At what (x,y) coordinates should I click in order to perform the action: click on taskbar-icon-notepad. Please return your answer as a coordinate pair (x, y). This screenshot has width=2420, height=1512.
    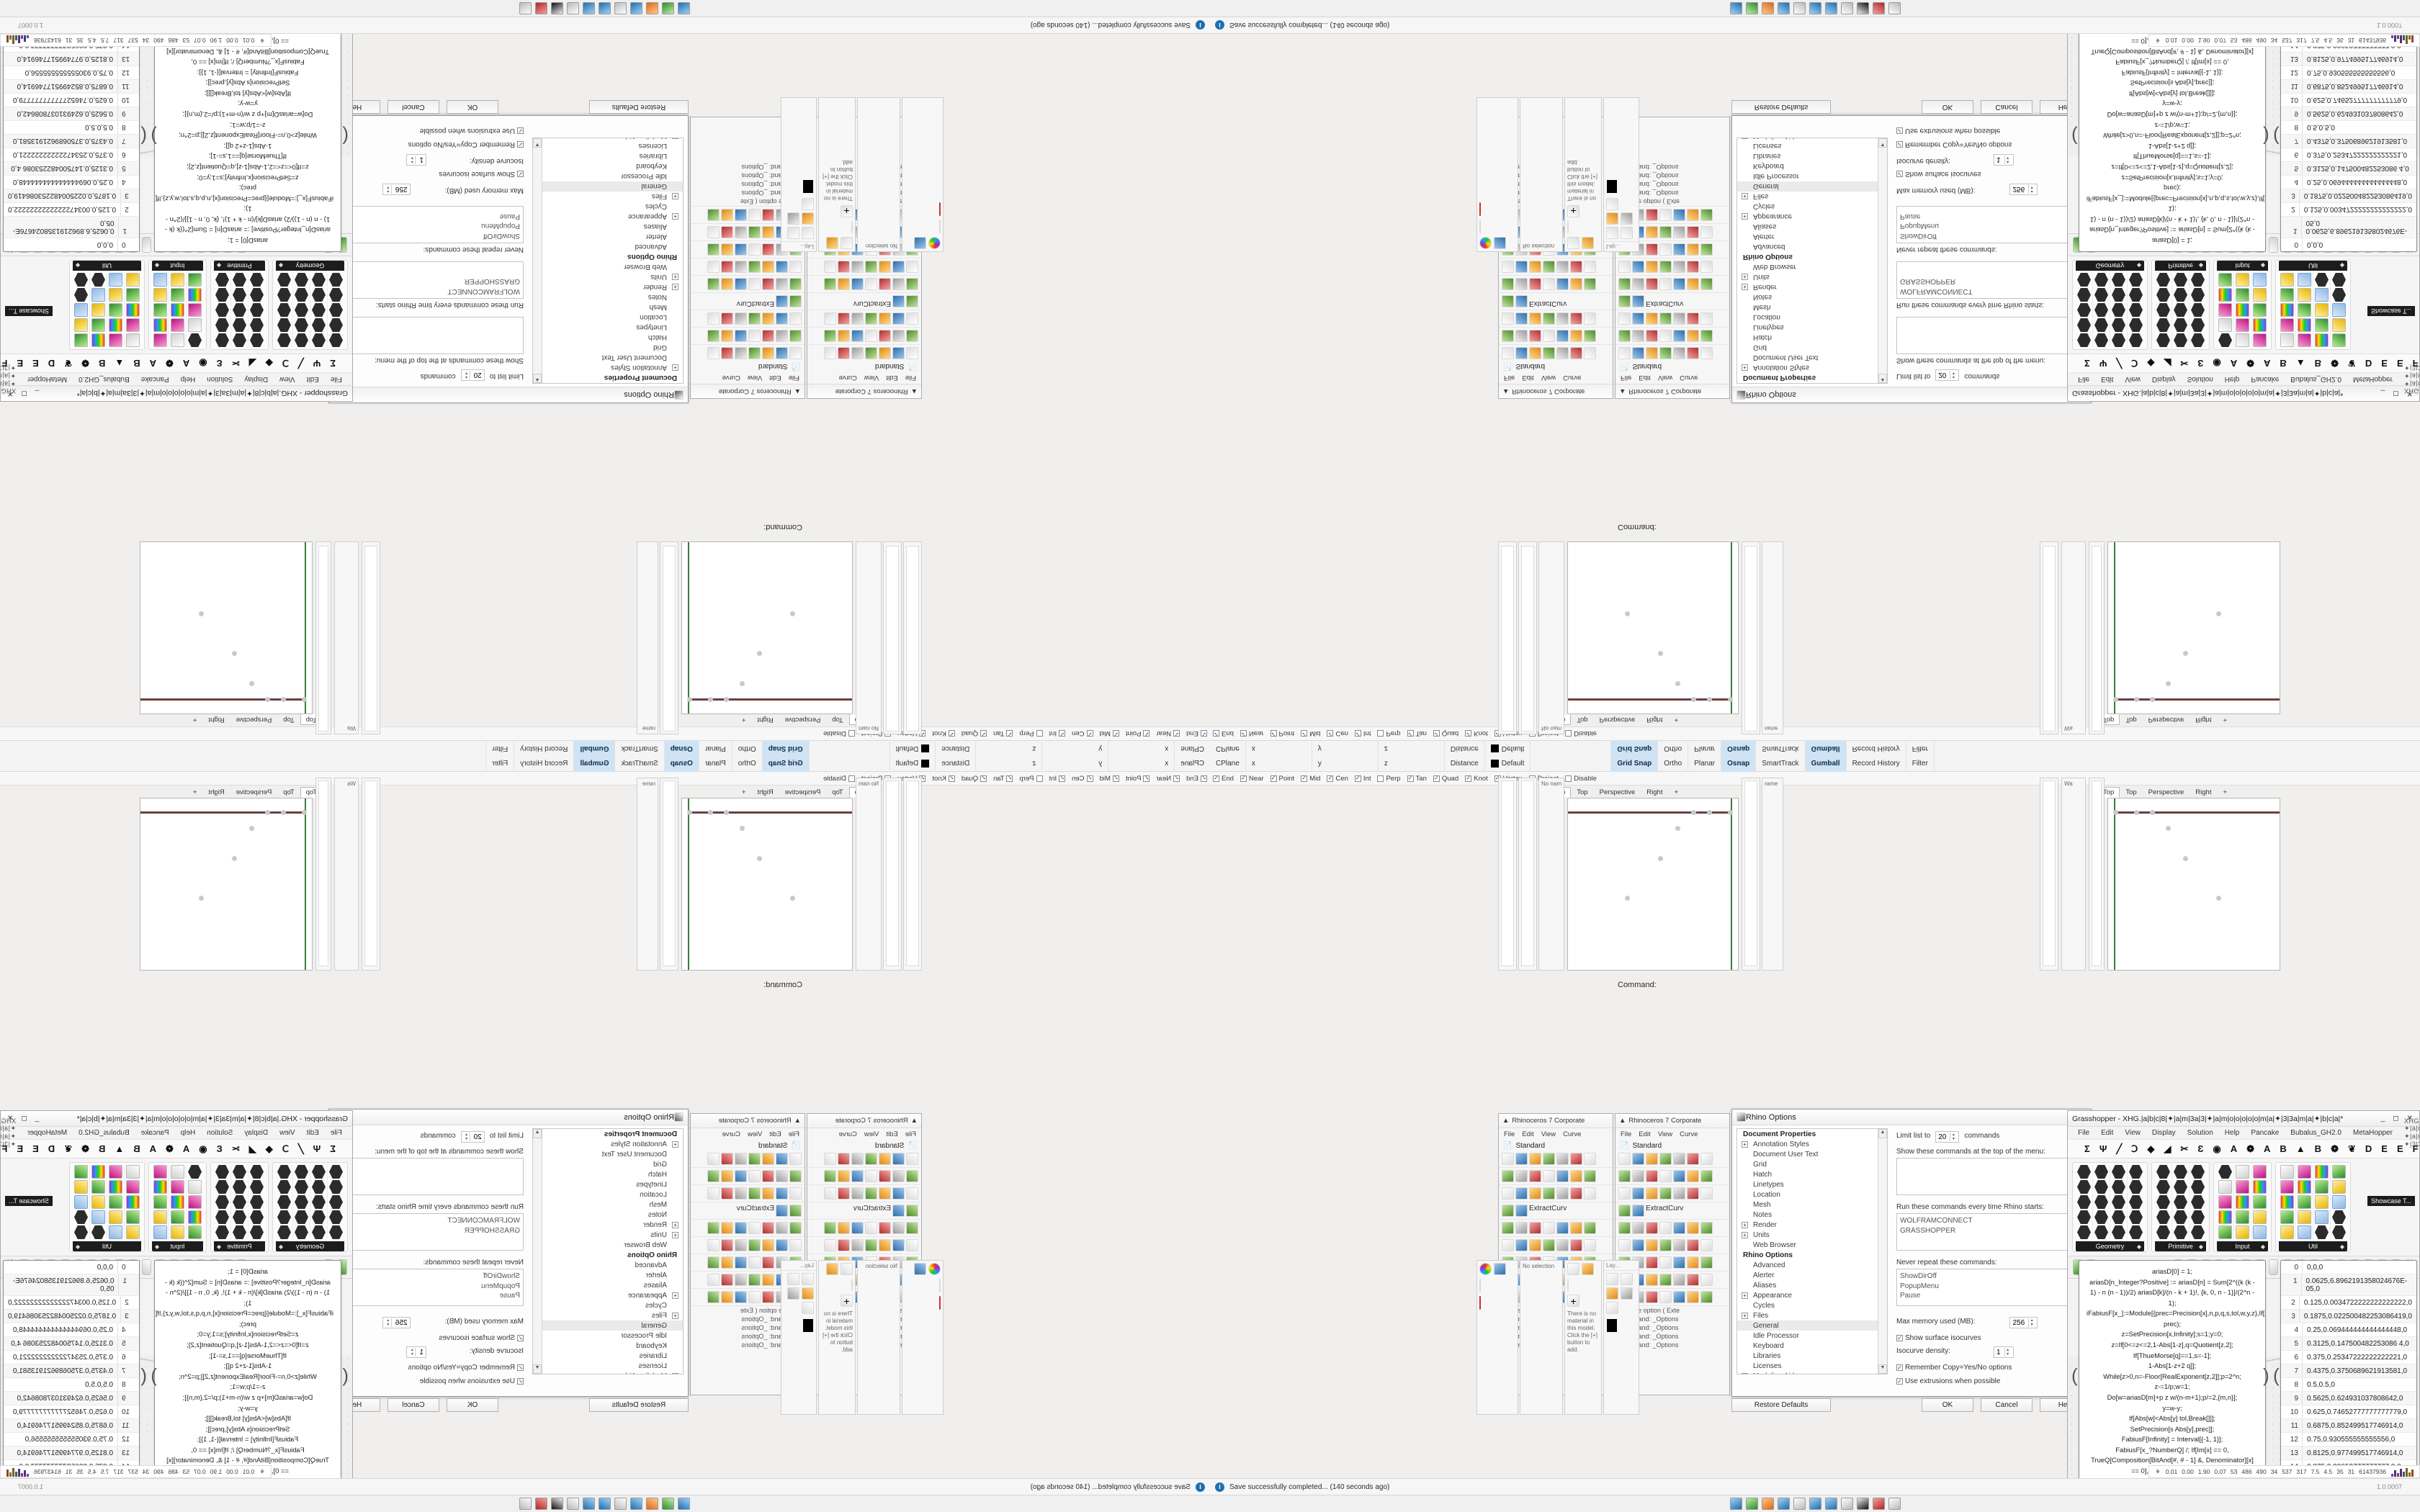
    Looking at the image, I should click on (620, 1504).